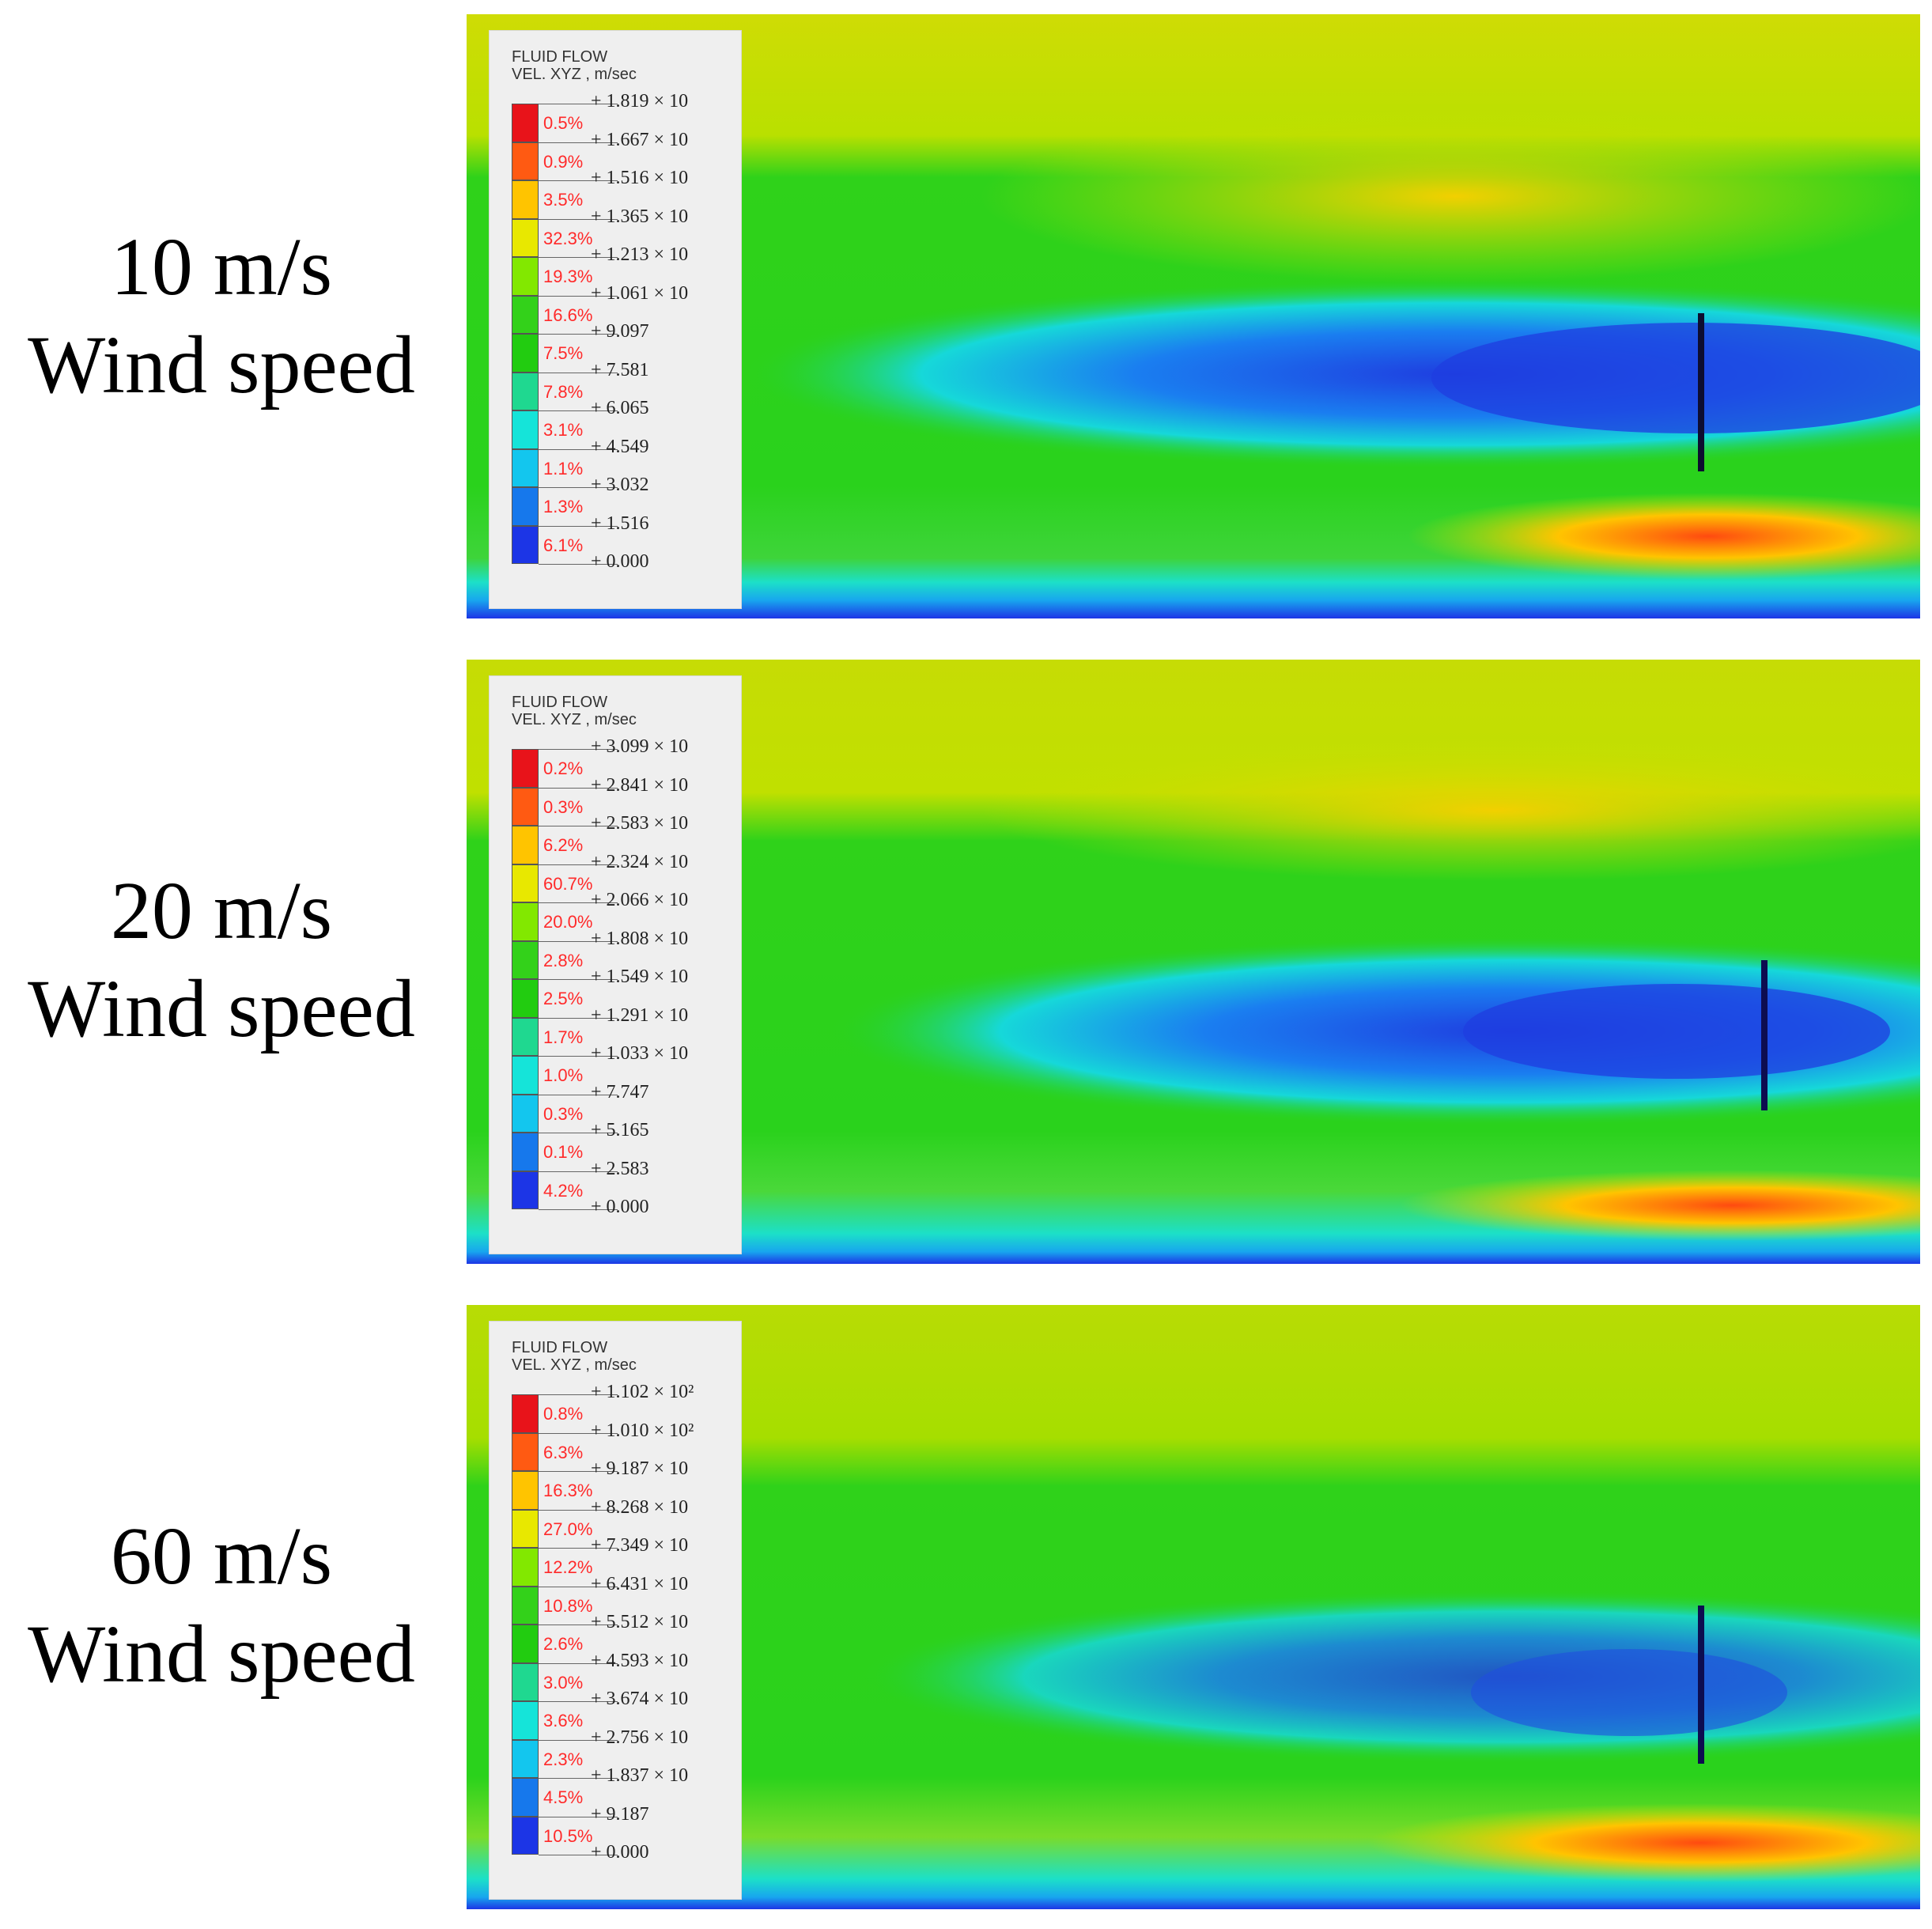  I want to click on legend-tick-label: + 7.581, so click(620, 369).